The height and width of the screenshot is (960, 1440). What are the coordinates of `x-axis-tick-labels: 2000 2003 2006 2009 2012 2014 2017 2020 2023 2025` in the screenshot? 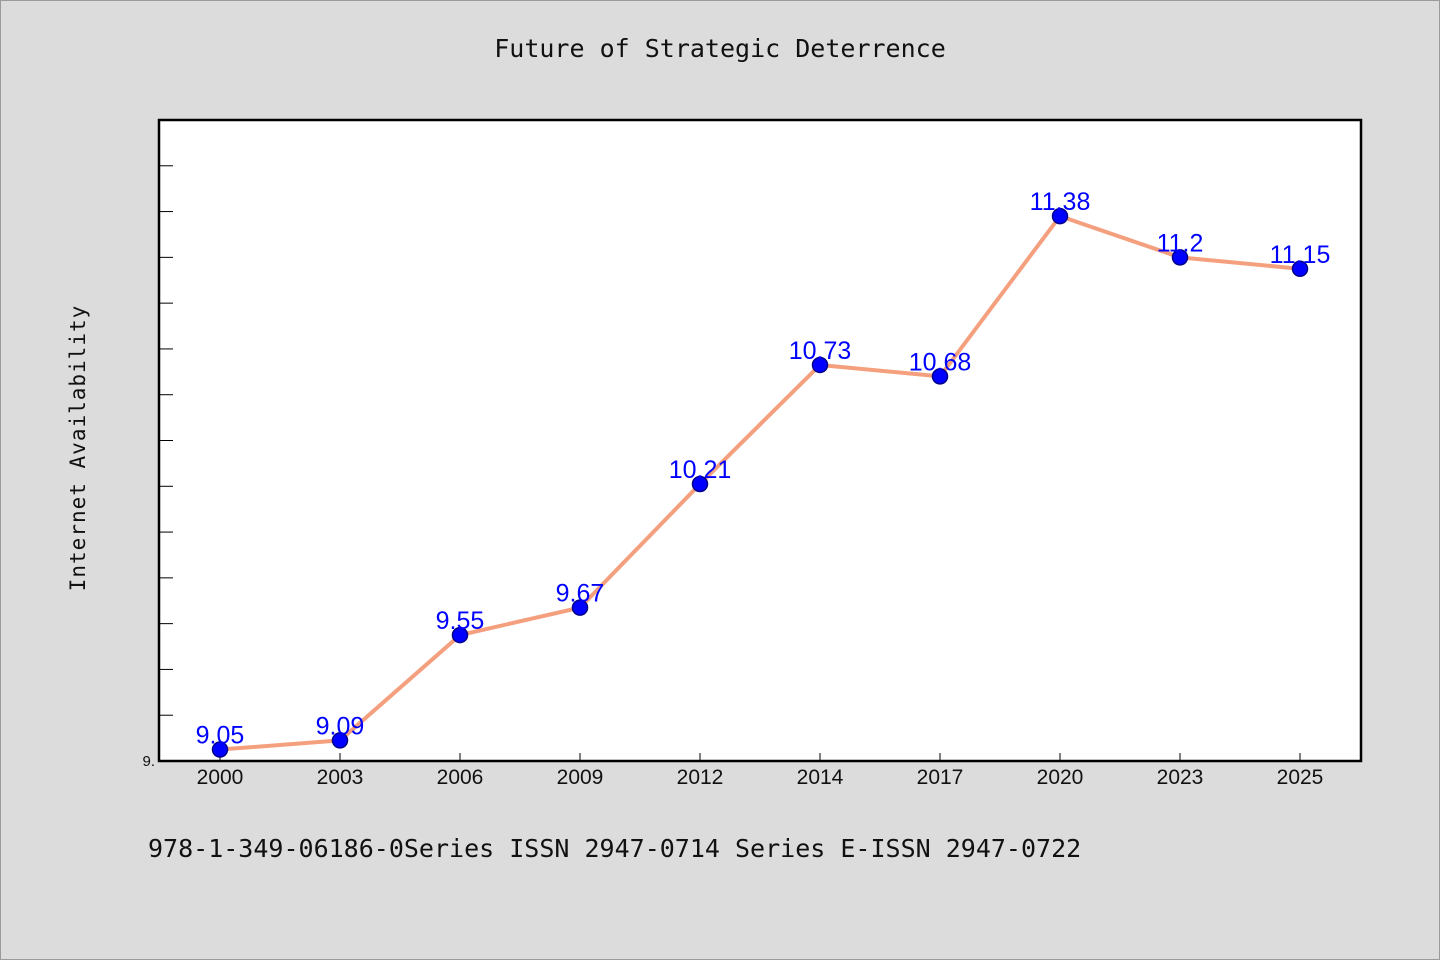 It's located at (760, 771).